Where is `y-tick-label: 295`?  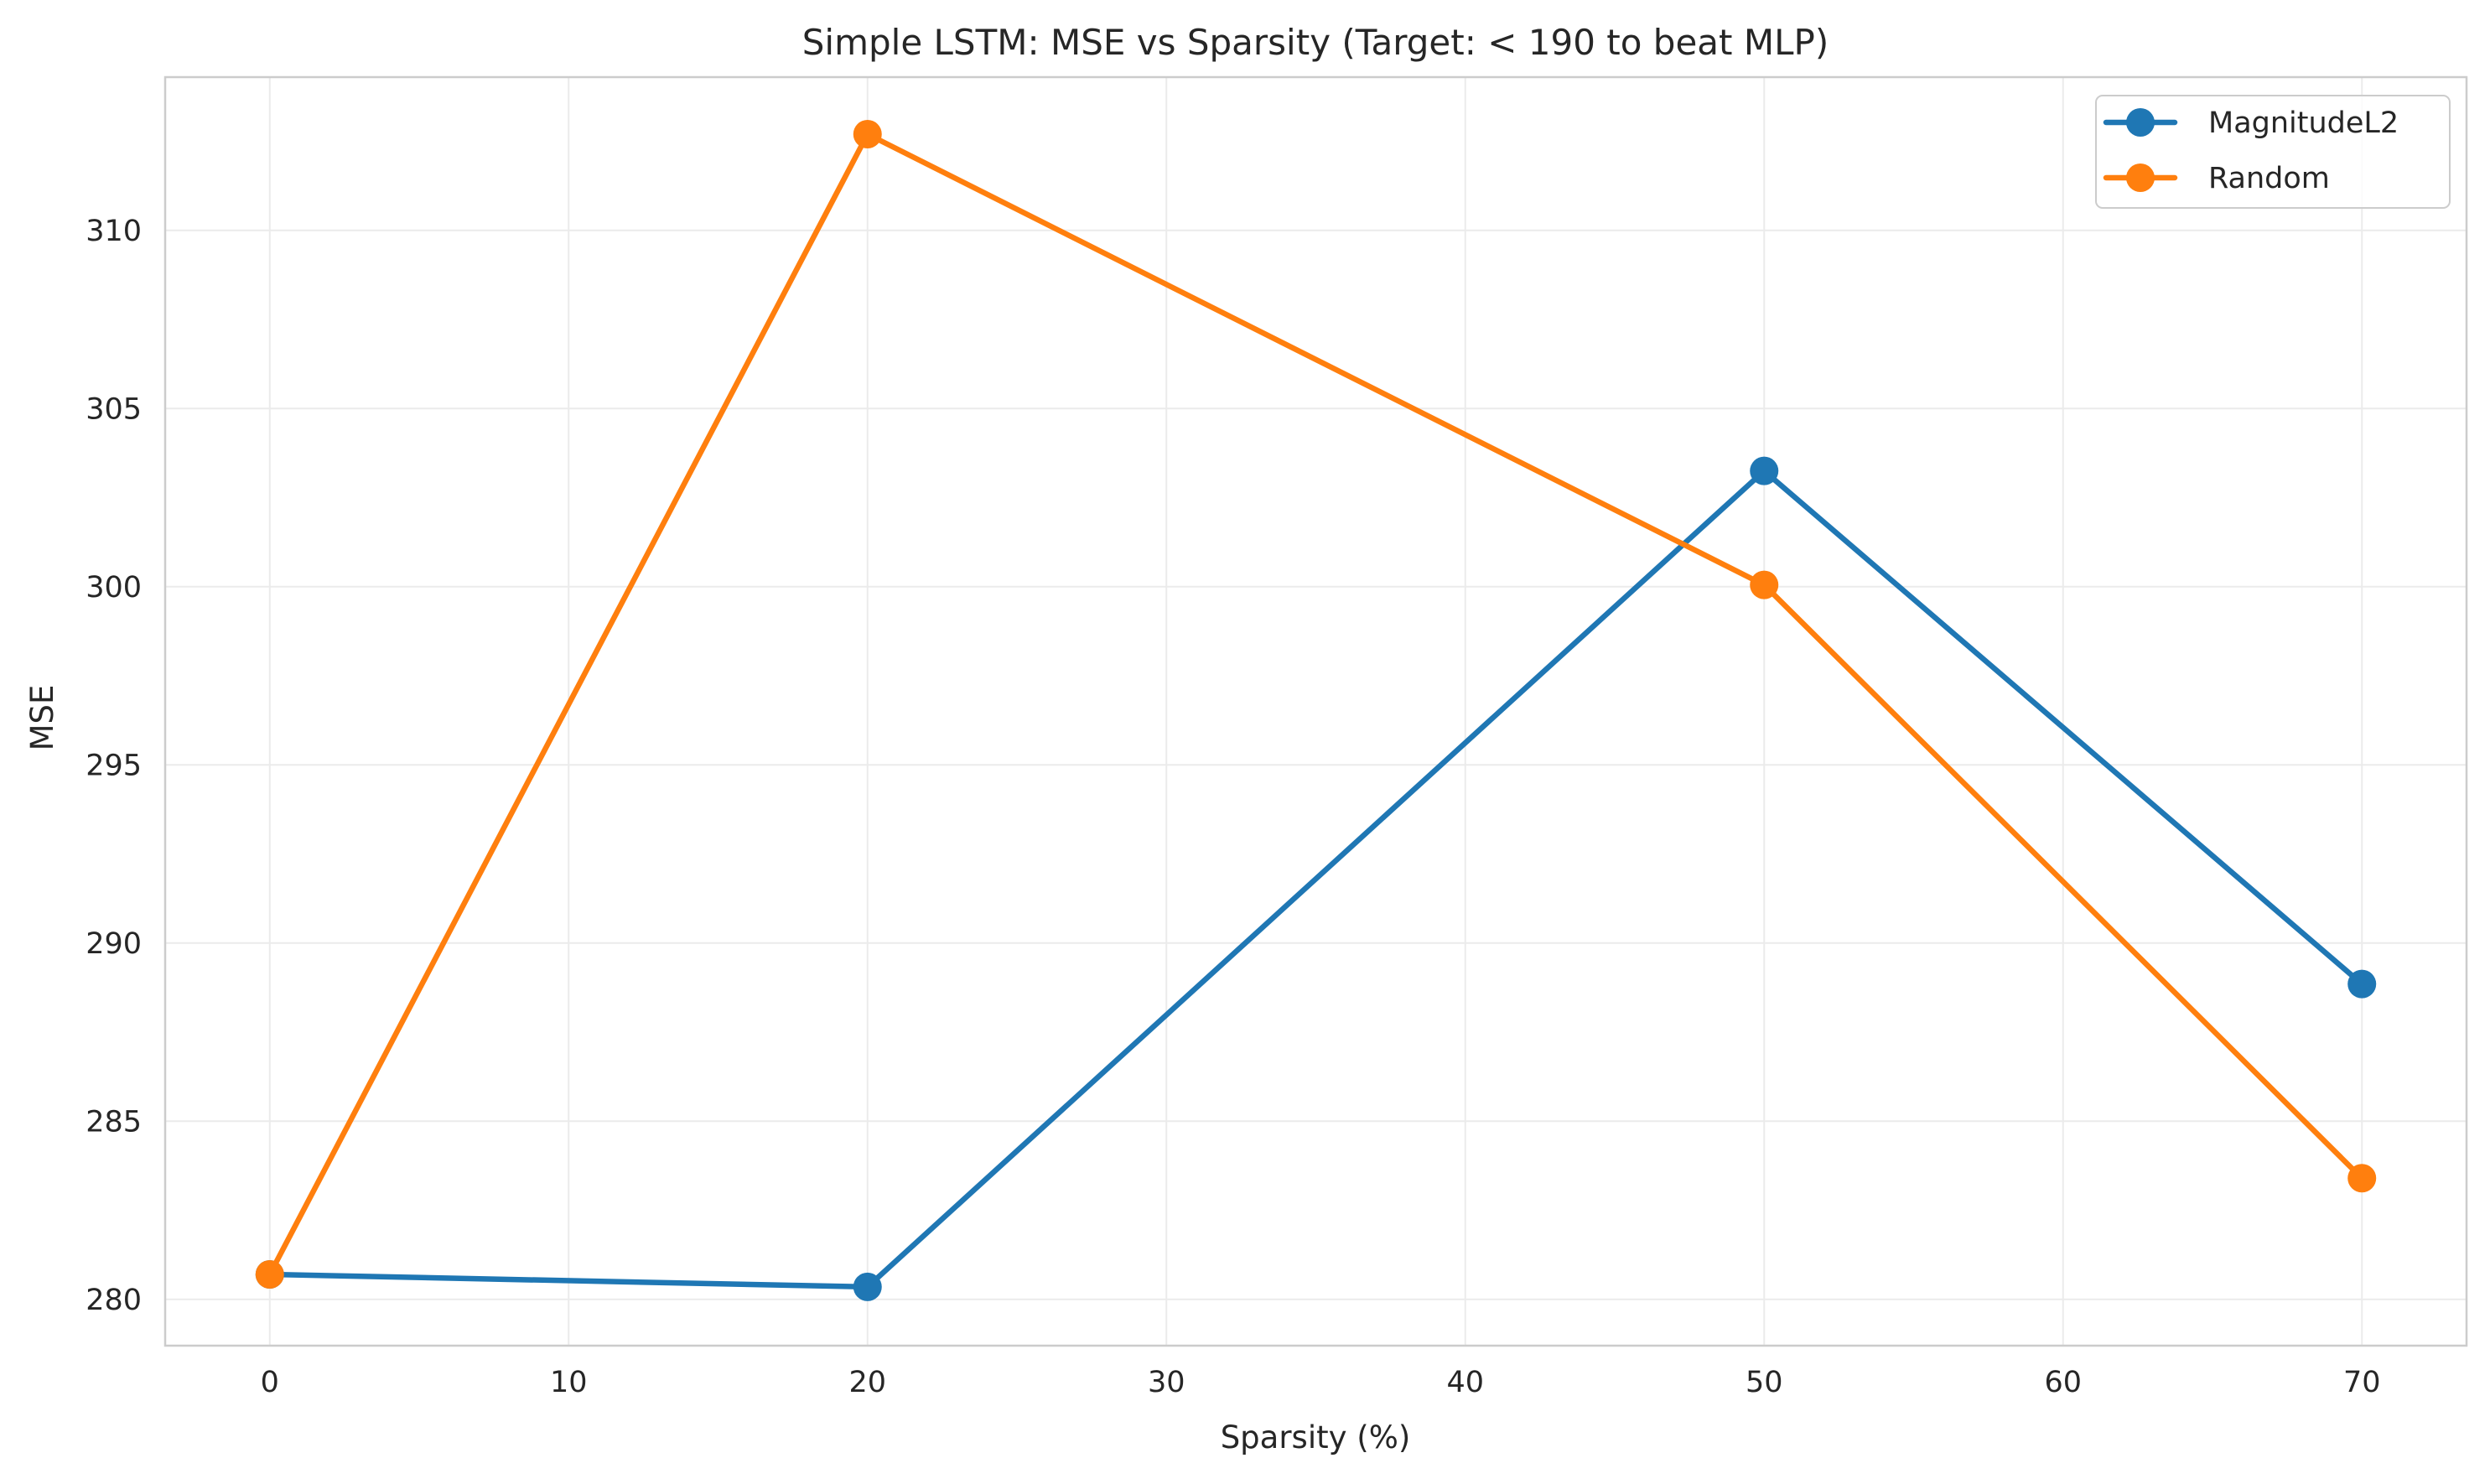 y-tick-label: 295 is located at coordinates (114, 765).